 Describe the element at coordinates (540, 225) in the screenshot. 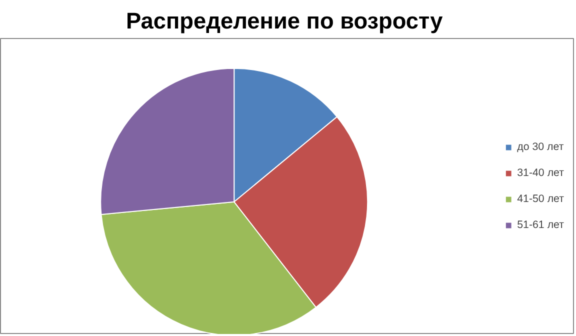

I see `legend-label: 51-61 лет` at that location.